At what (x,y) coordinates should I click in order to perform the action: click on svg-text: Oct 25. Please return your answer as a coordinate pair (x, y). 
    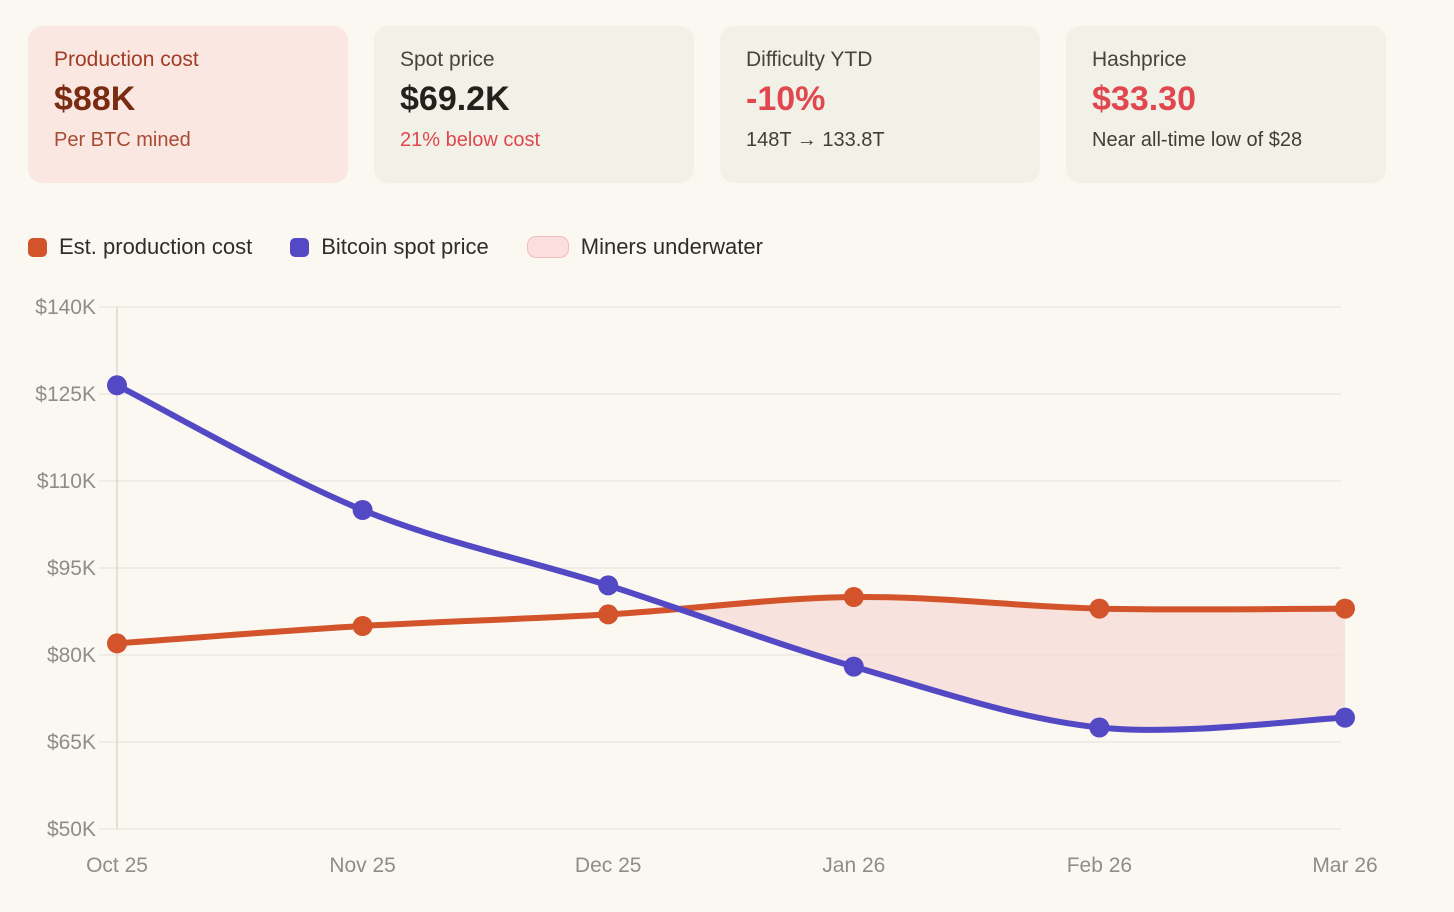
    Looking at the image, I should click on (117, 865).